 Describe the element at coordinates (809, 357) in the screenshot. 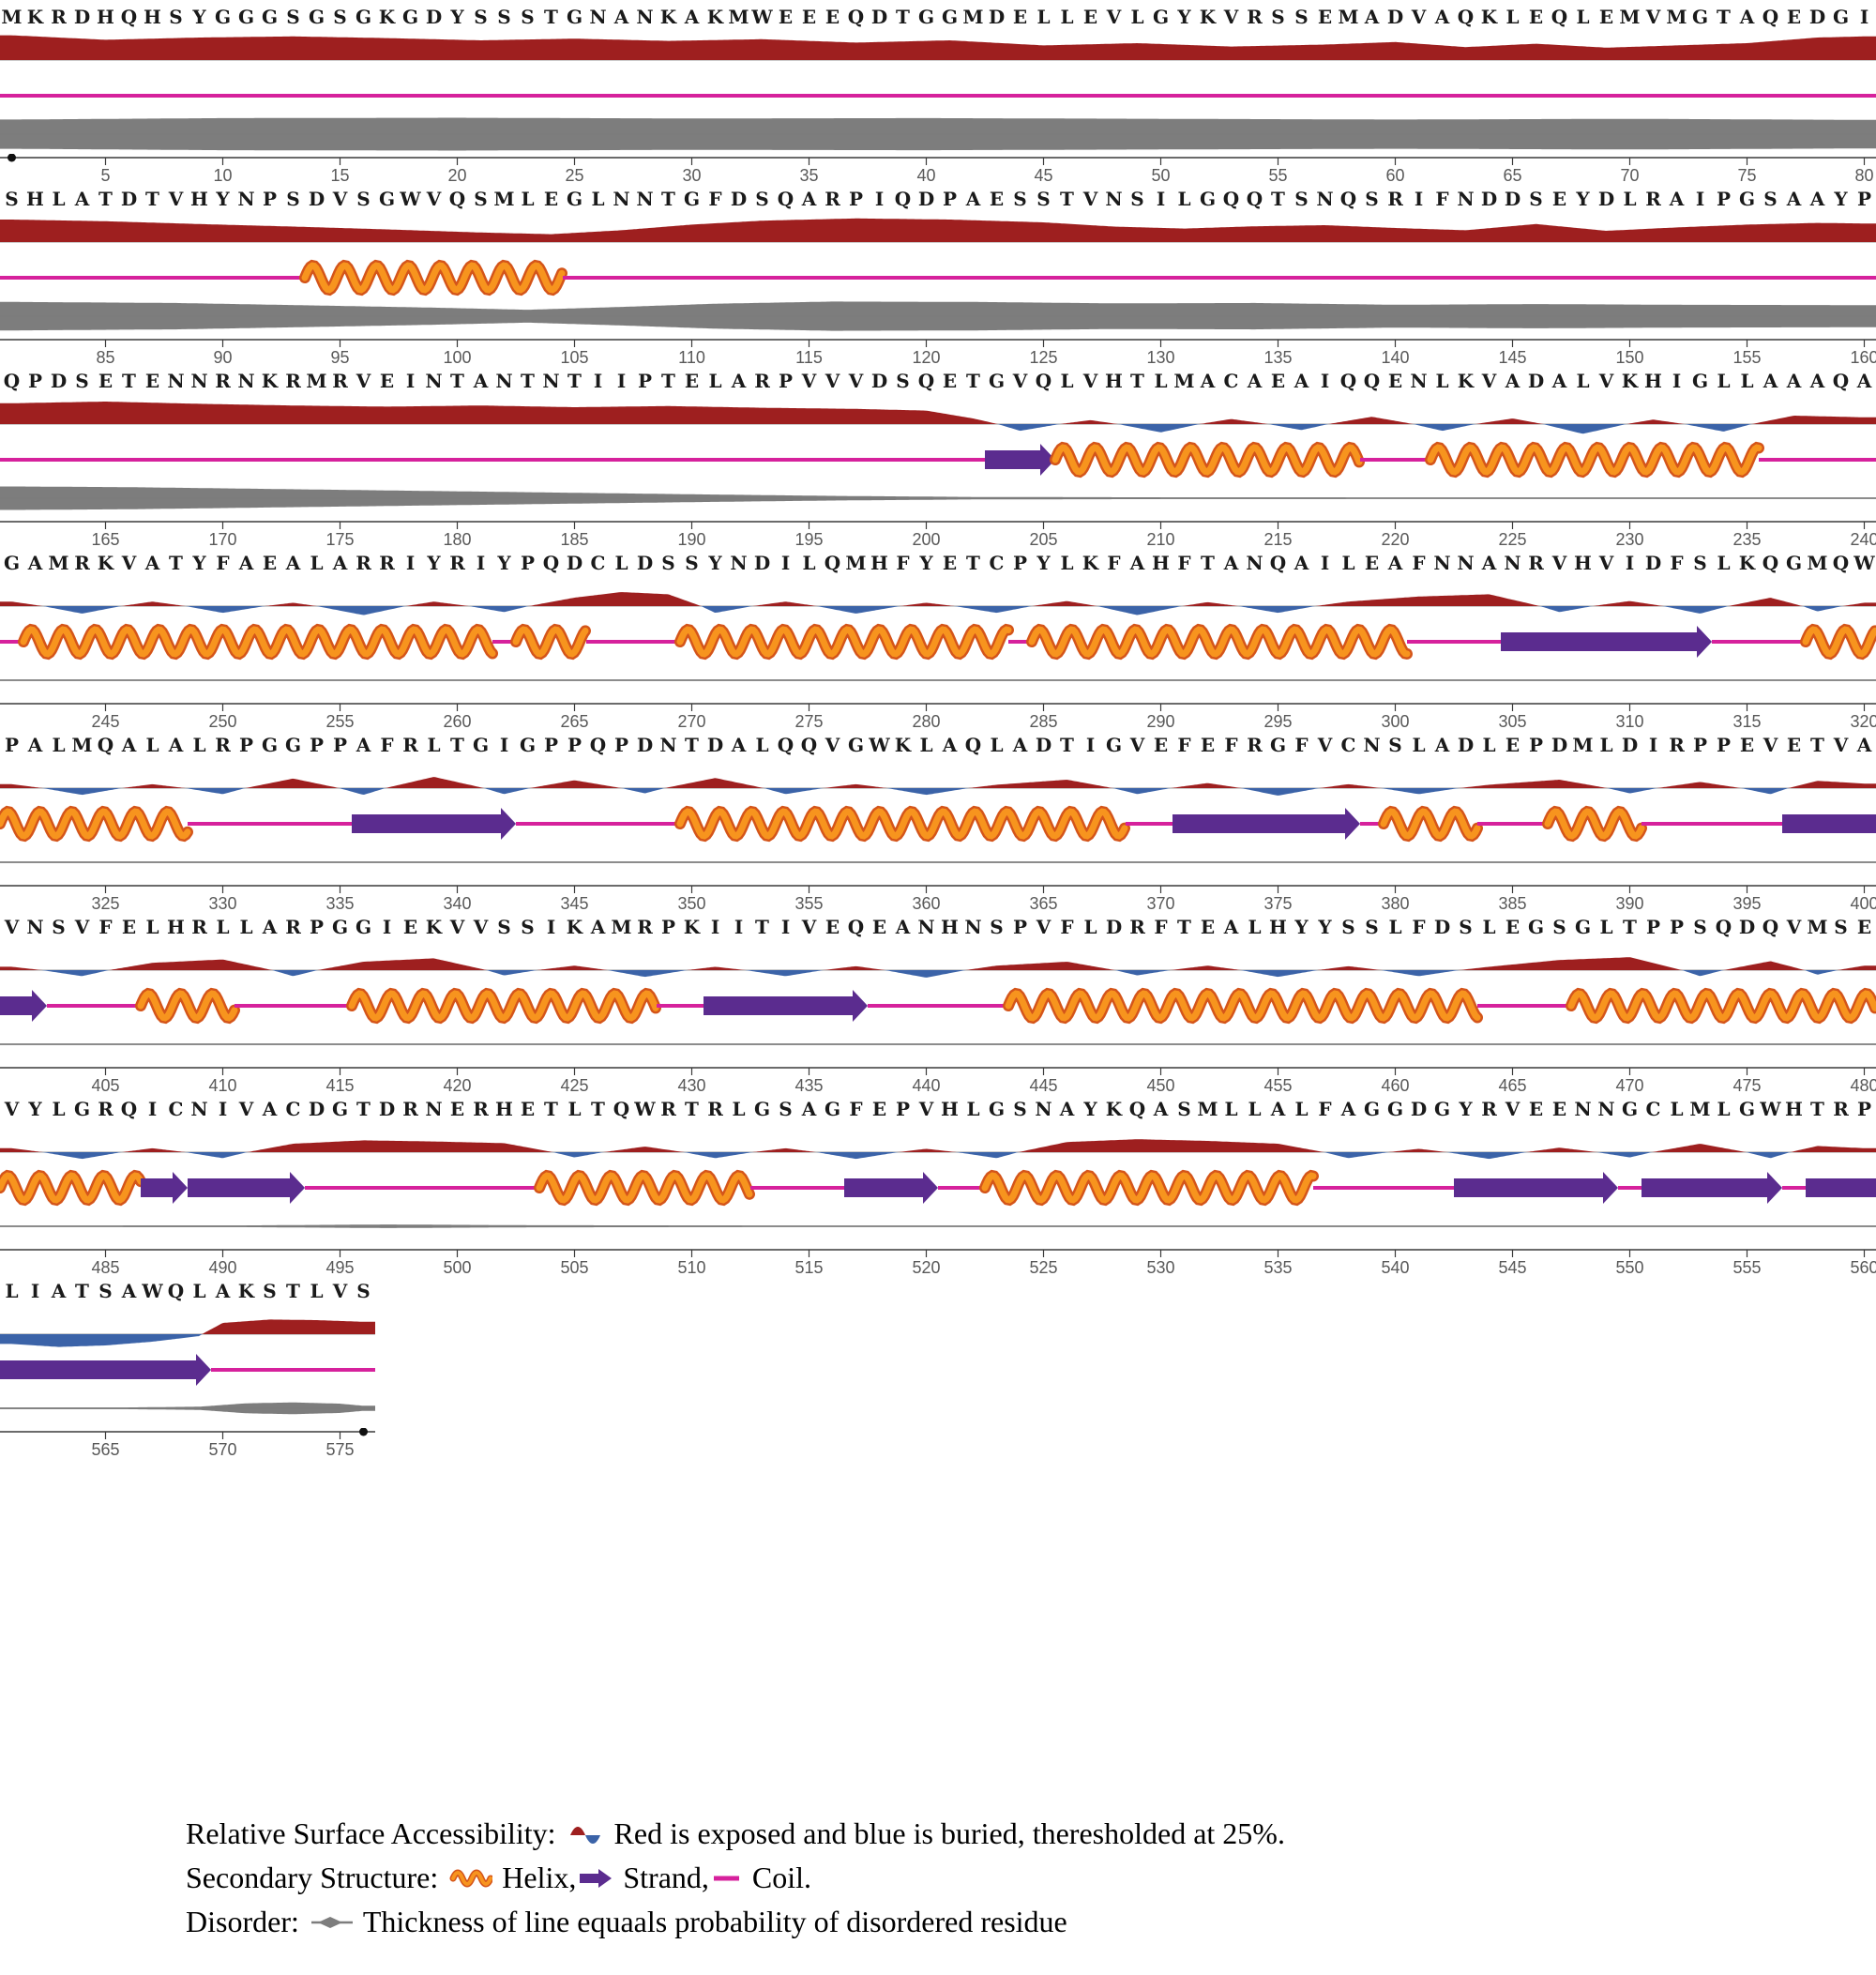

I see `axis-tick-label: 115` at that location.